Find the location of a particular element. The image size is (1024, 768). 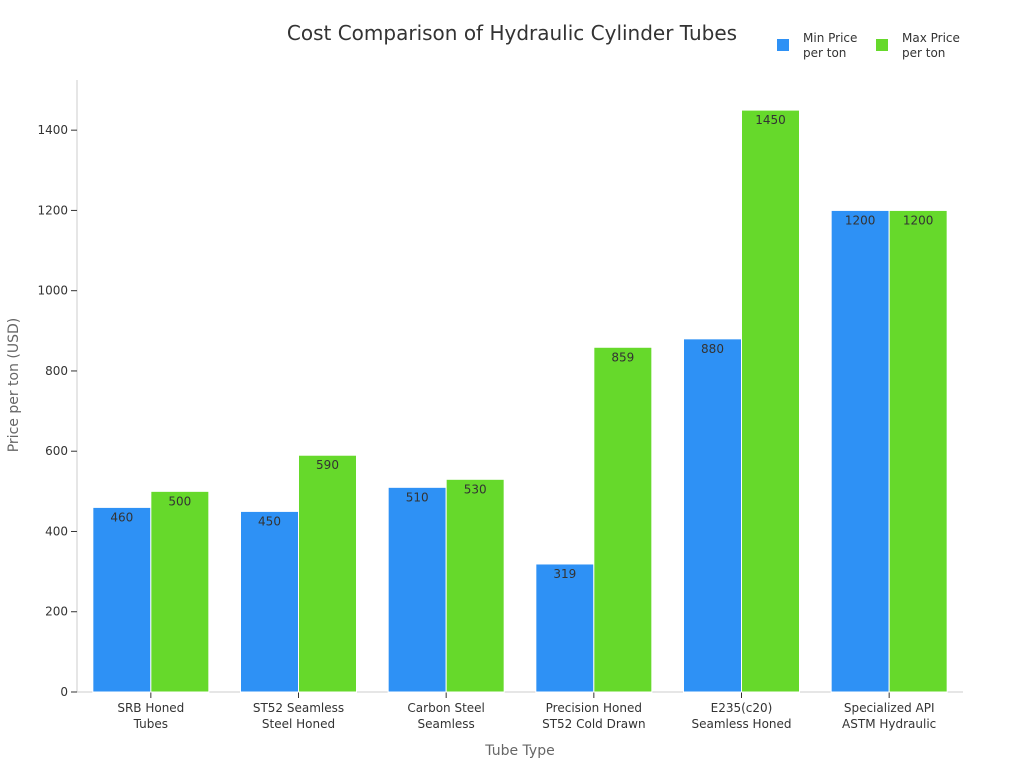

bar-value-label: 880 is located at coordinates (712, 349).